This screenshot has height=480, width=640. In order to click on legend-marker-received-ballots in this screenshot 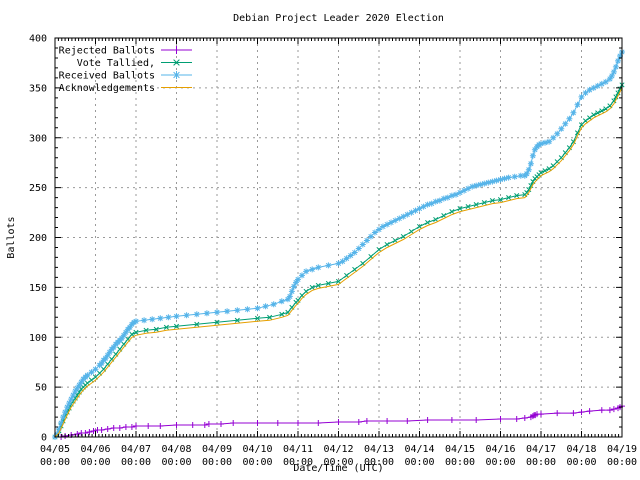, I will do `click(176, 75)`.